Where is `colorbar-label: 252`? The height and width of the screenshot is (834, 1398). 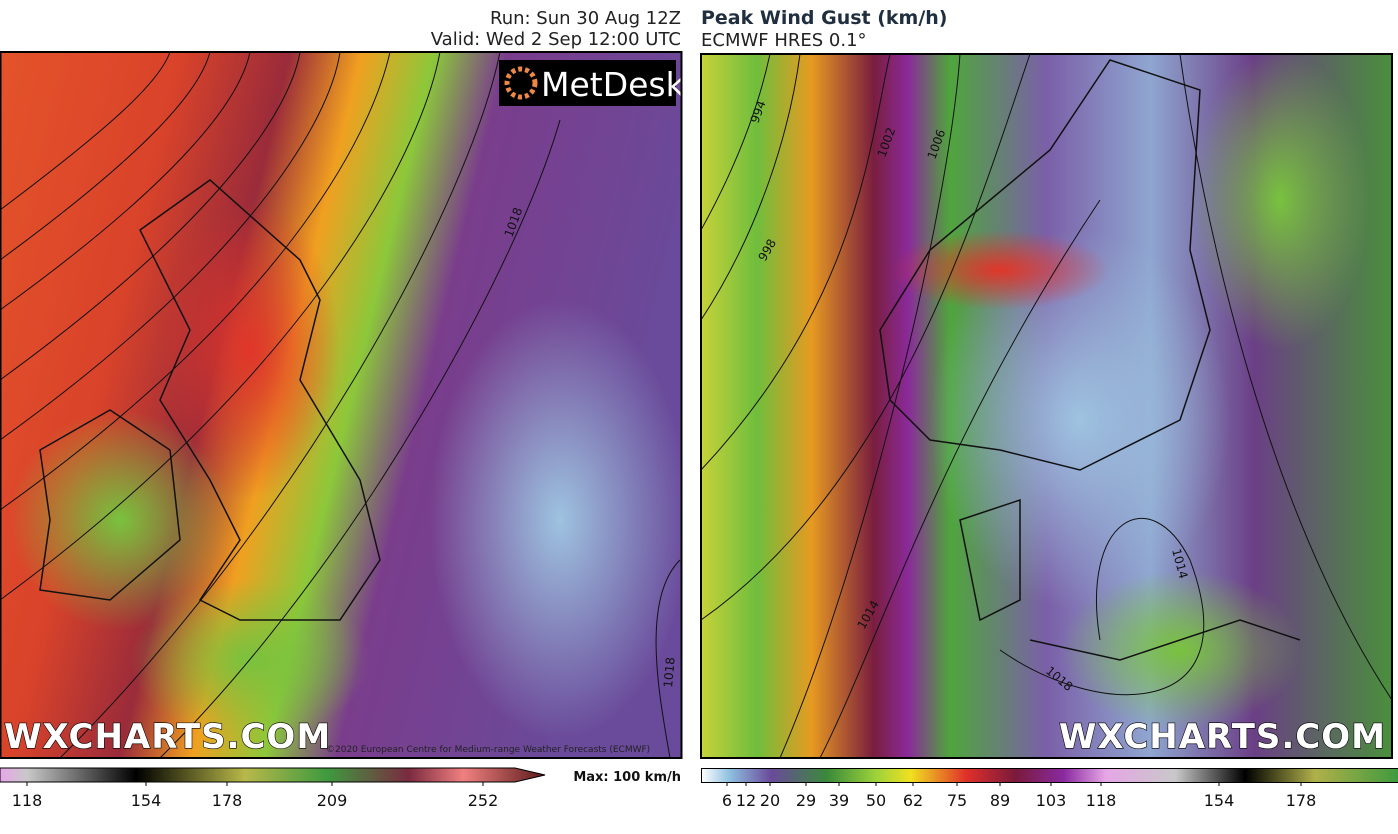
colorbar-label: 252 is located at coordinates (483, 800).